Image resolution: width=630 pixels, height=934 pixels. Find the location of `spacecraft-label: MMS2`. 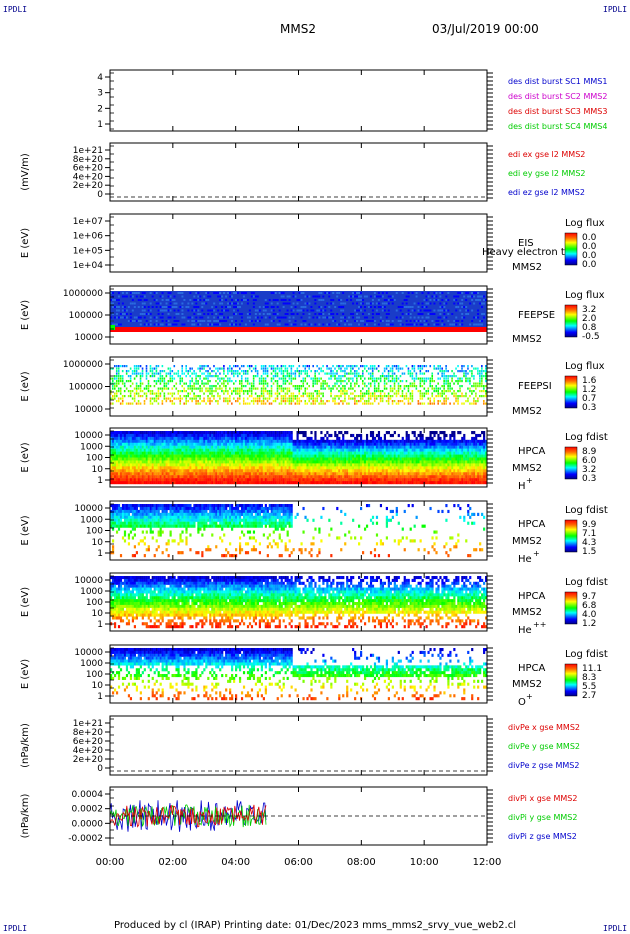

spacecraft-label: MMS2 is located at coordinates (527, 411).